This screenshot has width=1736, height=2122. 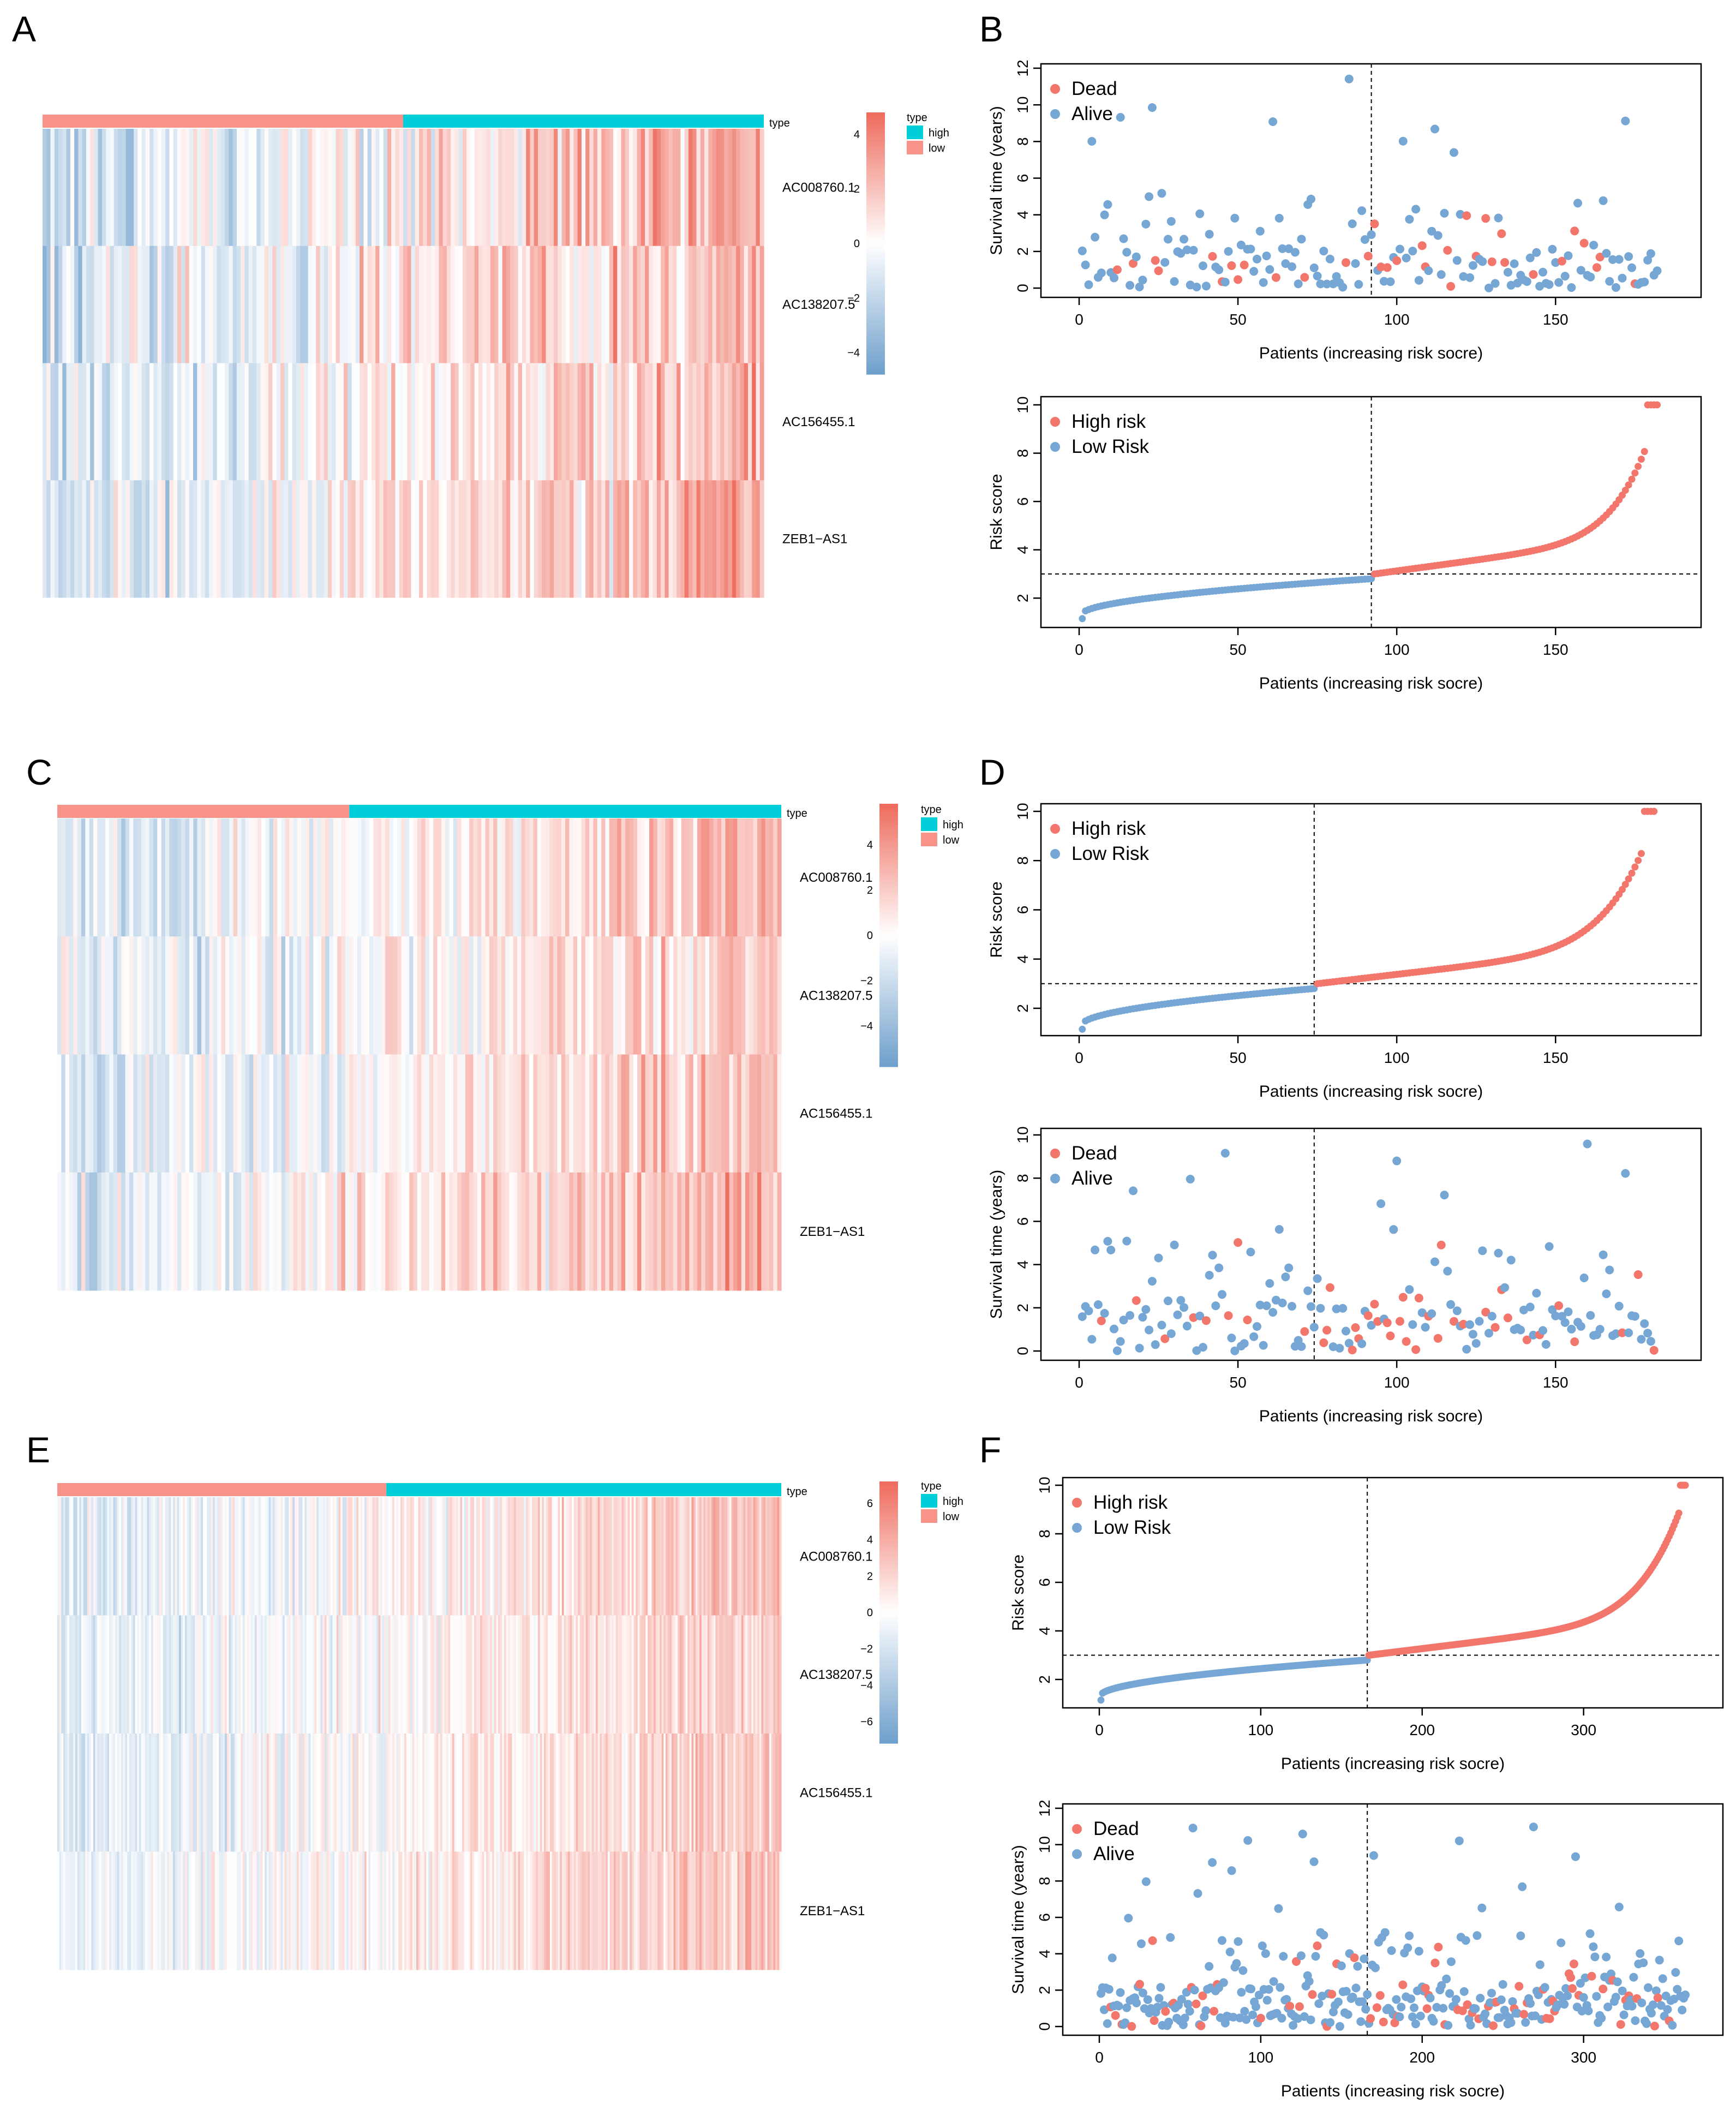 What do you see at coordinates (1094, 89) in the screenshot?
I see `legend-label: Dead` at bounding box center [1094, 89].